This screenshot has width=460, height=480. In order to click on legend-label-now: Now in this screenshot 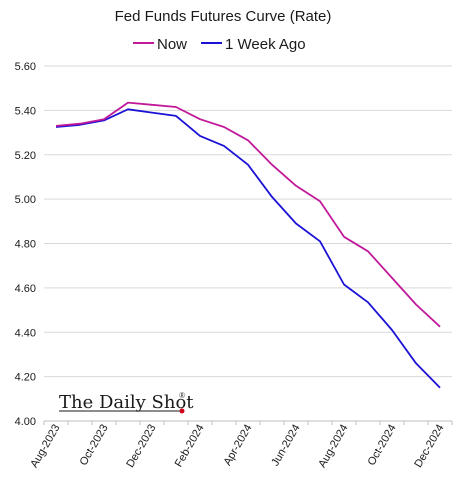, I will do `click(172, 44)`.